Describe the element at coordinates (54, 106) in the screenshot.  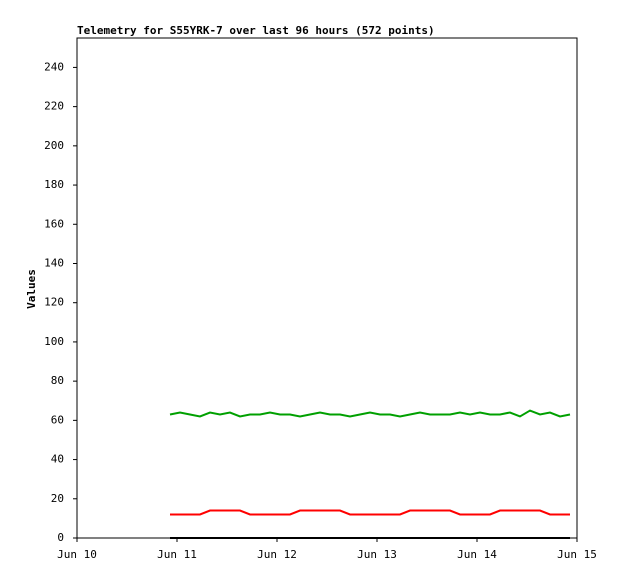
I see `y-tick-label: 220` at that location.